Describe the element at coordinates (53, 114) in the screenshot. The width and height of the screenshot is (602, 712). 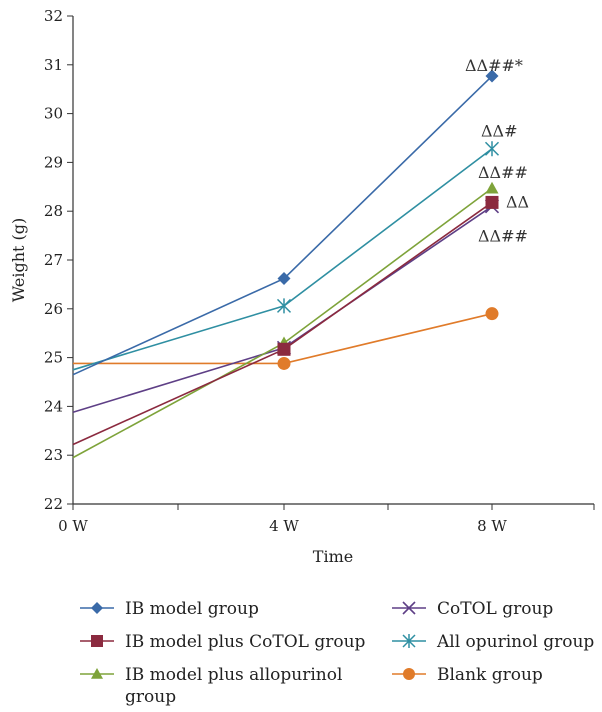
I see `y-tick-label: 30` at that location.